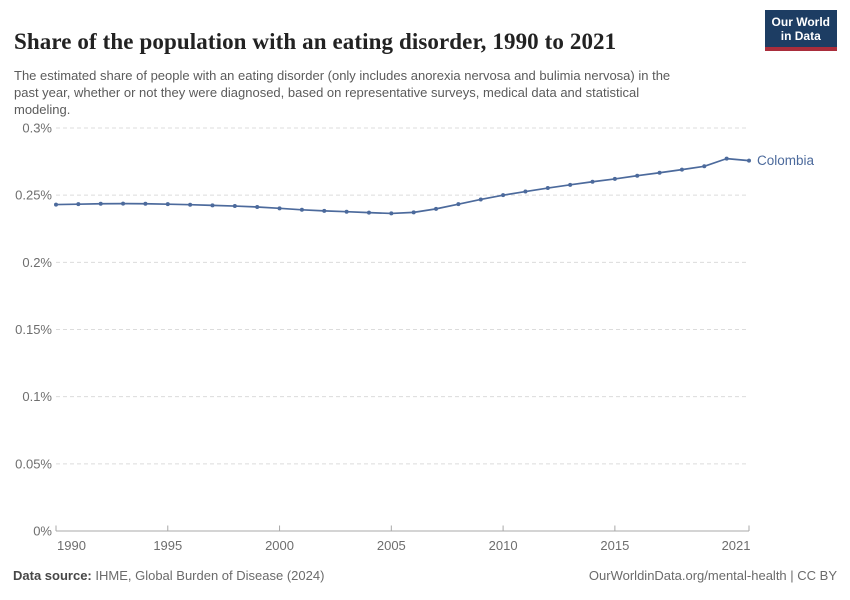 This screenshot has height=600, width=850. I want to click on y-tick-label: 0.1%, so click(37, 396).